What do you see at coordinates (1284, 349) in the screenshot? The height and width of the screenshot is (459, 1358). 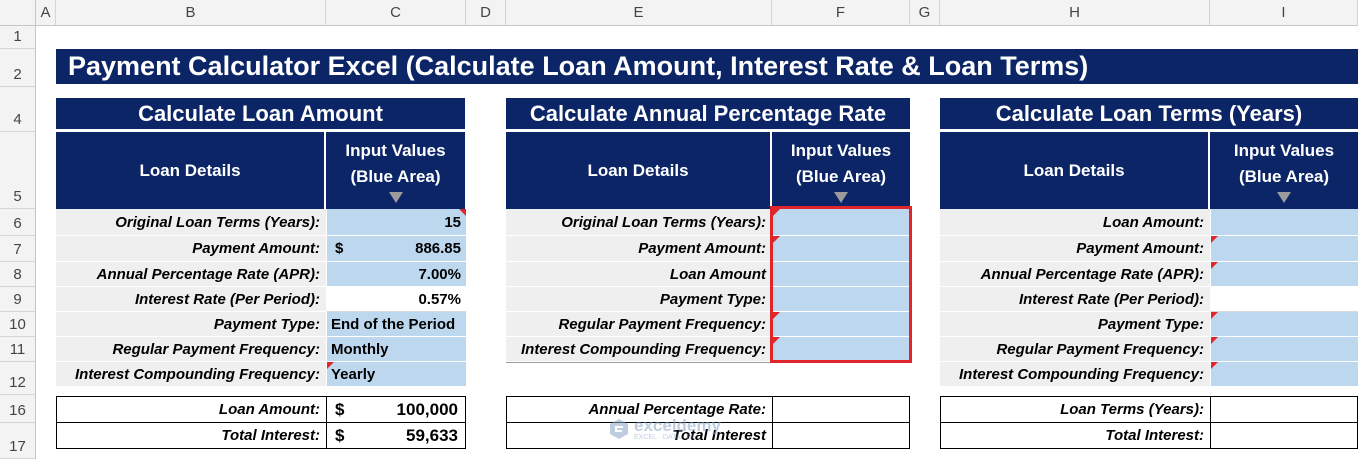 I see `section3-input-cell-payment-frequency` at bounding box center [1284, 349].